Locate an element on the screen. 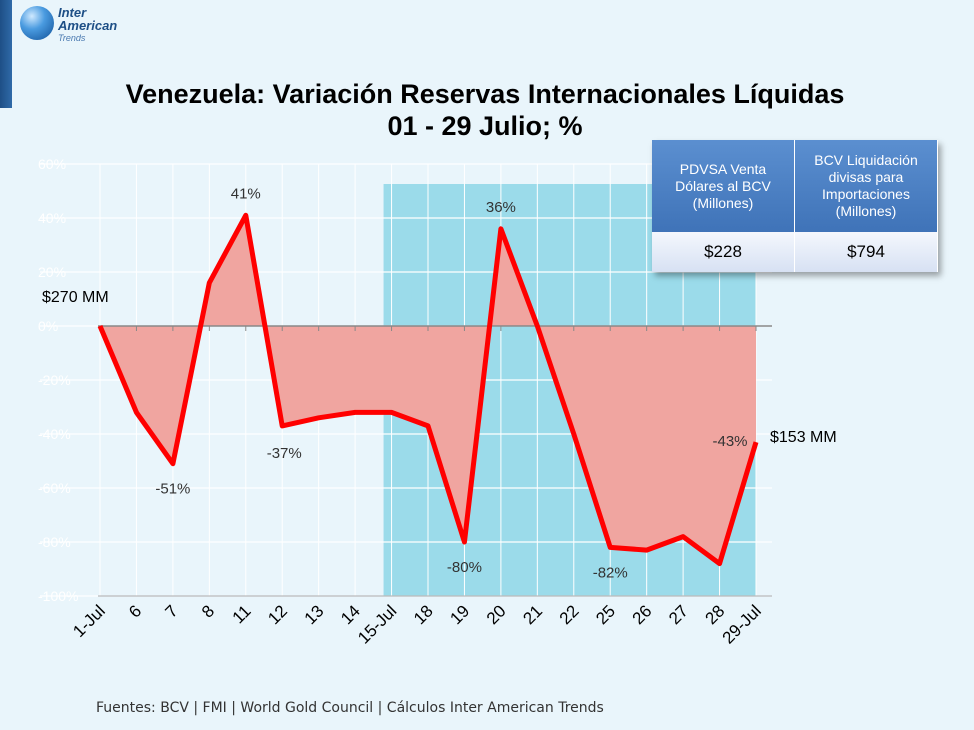 The width and height of the screenshot is (974, 730). data-label: -37% is located at coordinates (284, 453).